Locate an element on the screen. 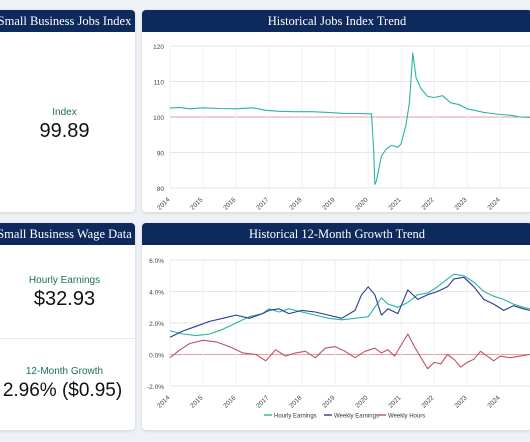 The image size is (530, 442). jobs-index-card: Small Business Jobs Index Index 99.89 is located at coordinates (67, 111).